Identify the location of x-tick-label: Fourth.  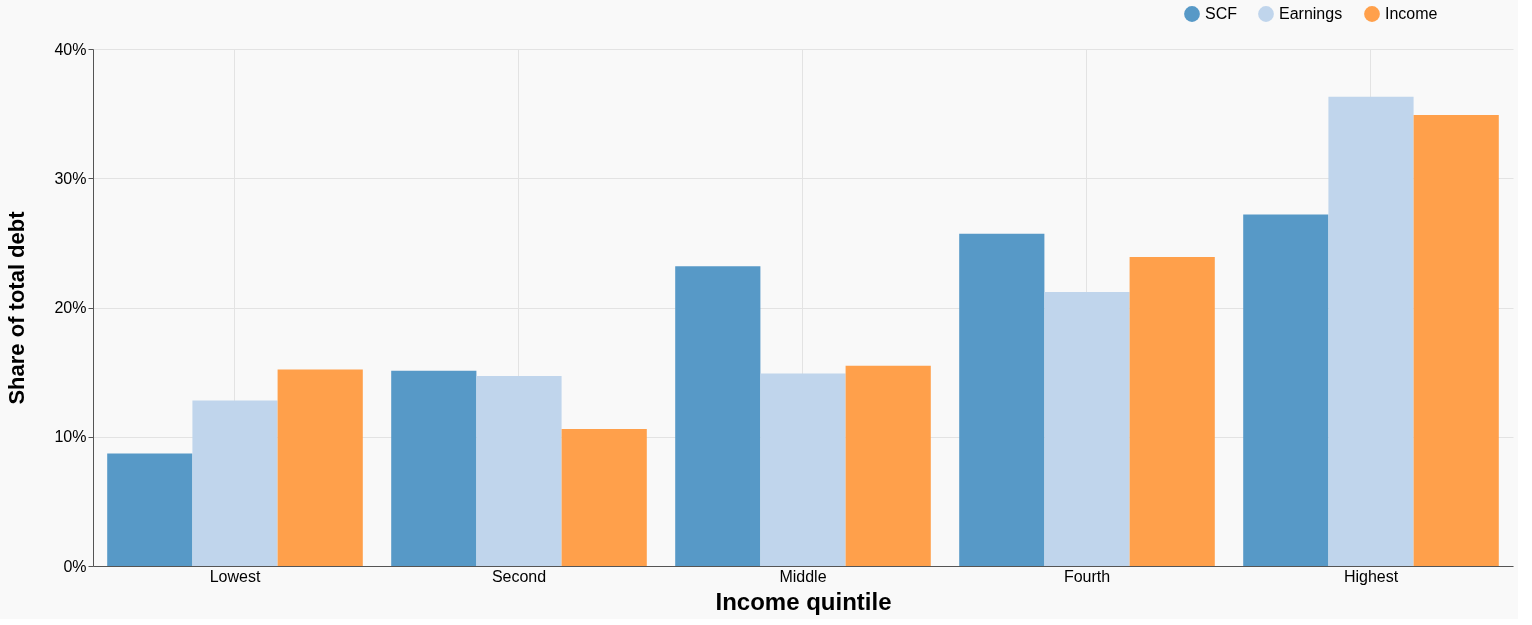
(1087, 576).